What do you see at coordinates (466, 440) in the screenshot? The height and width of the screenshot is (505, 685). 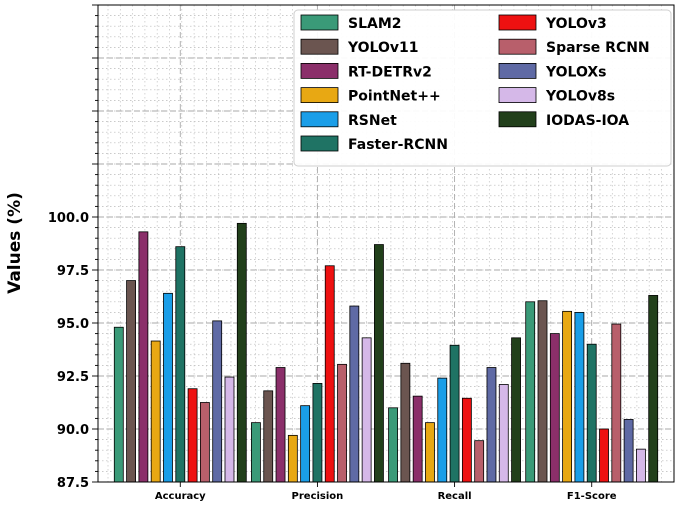 I see `bar-yolov3-recall` at bounding box center [466, 440].